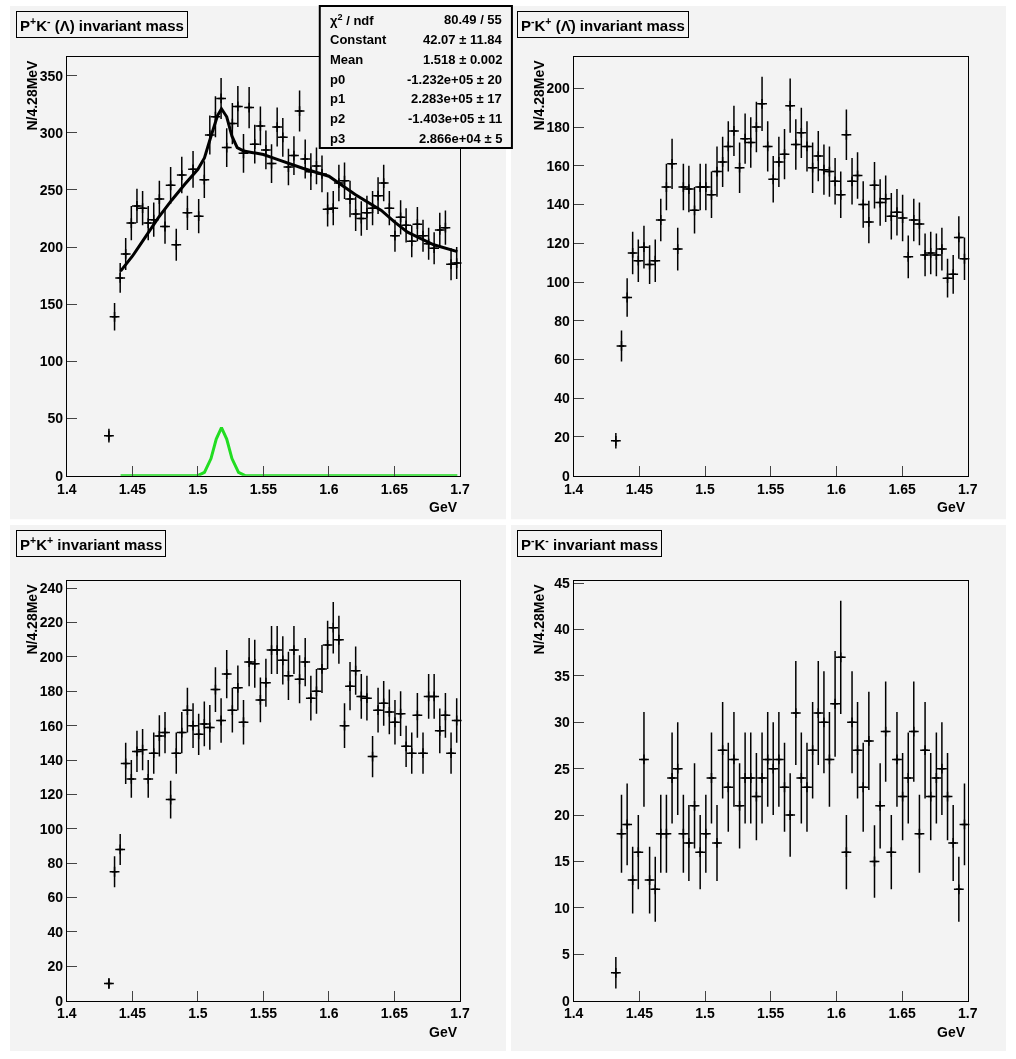 The width and height of the screenshot is (1016, 1059). What do you see at coordinates (338, 118) in the screenshot?
I see `annotation: p2` at bounding box center [338, 118].